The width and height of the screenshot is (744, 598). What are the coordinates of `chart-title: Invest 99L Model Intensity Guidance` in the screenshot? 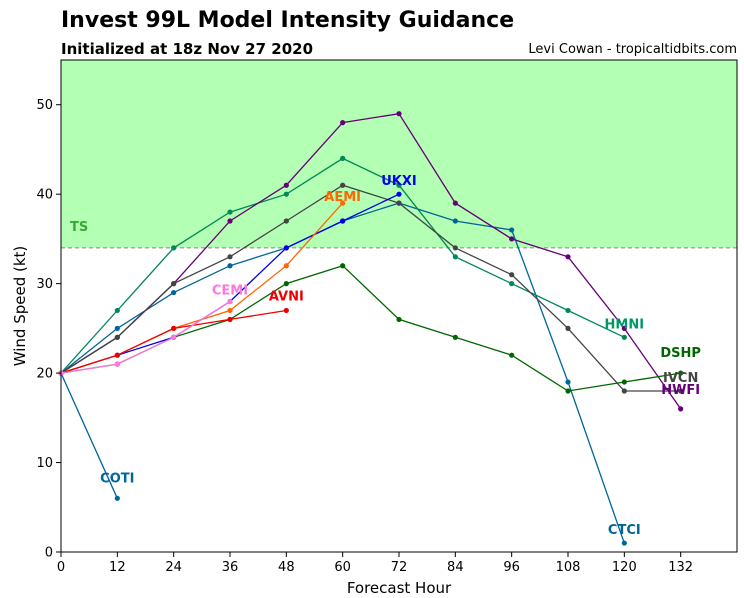 It's located at (288, 20).